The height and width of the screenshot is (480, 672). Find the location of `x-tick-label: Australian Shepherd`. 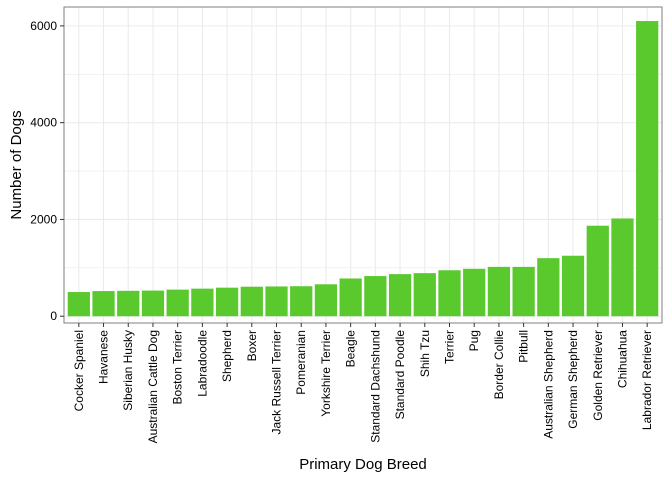

x-tick-label: Australian Shepherd is located at coordinates (548, 384).